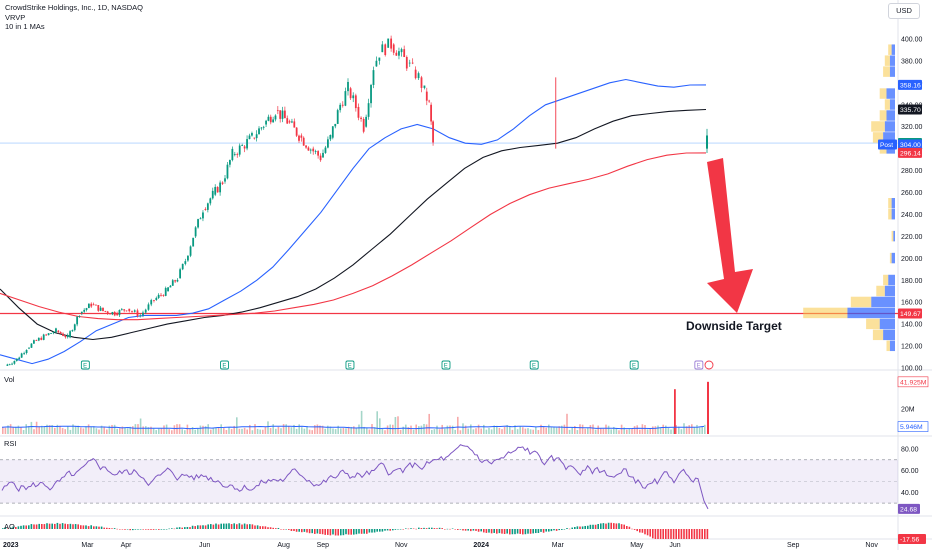  What do you see at coordinates (912, 39) in the screenshot?
I see `price-axis-tick-label: 400.00` at bounding box center [912, 39].